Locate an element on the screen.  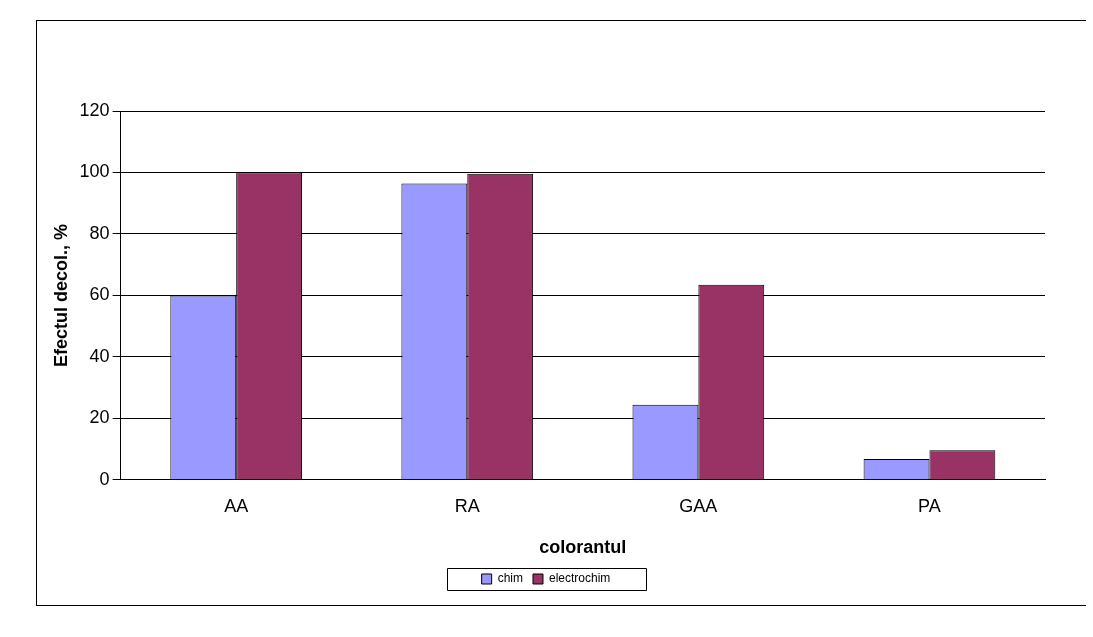
y-tick-label: 60 is located at coordinates (99, 294).